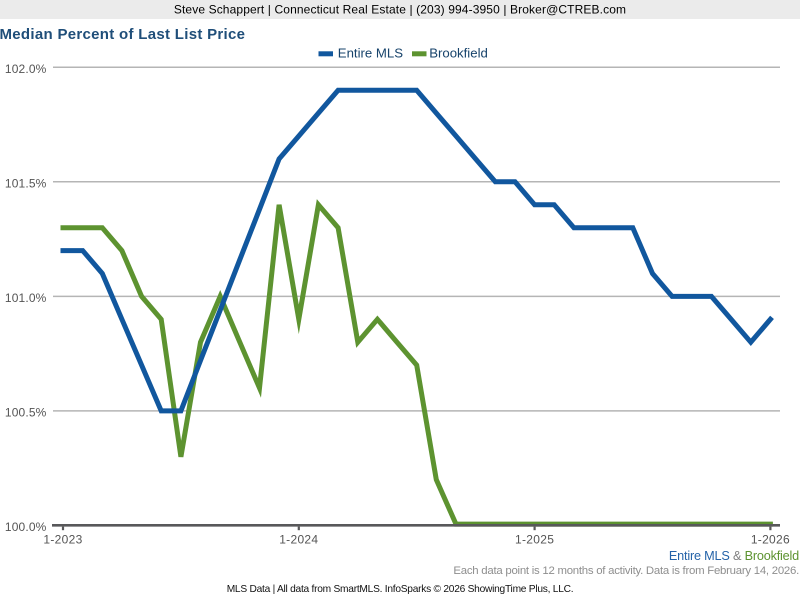  I want to click on svg-text: 101.0%, so click(26, 298).